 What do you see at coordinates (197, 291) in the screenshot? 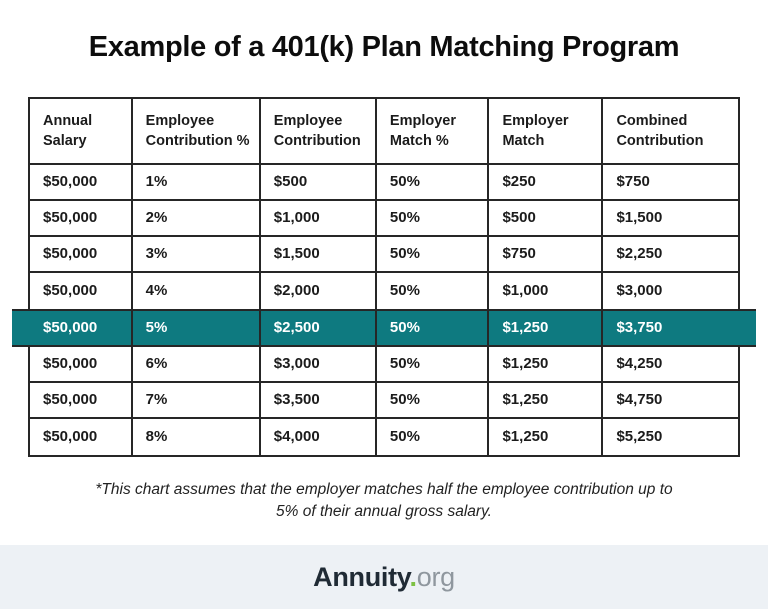
I see `table-cell: 4%` at bounding box center [197, 291].